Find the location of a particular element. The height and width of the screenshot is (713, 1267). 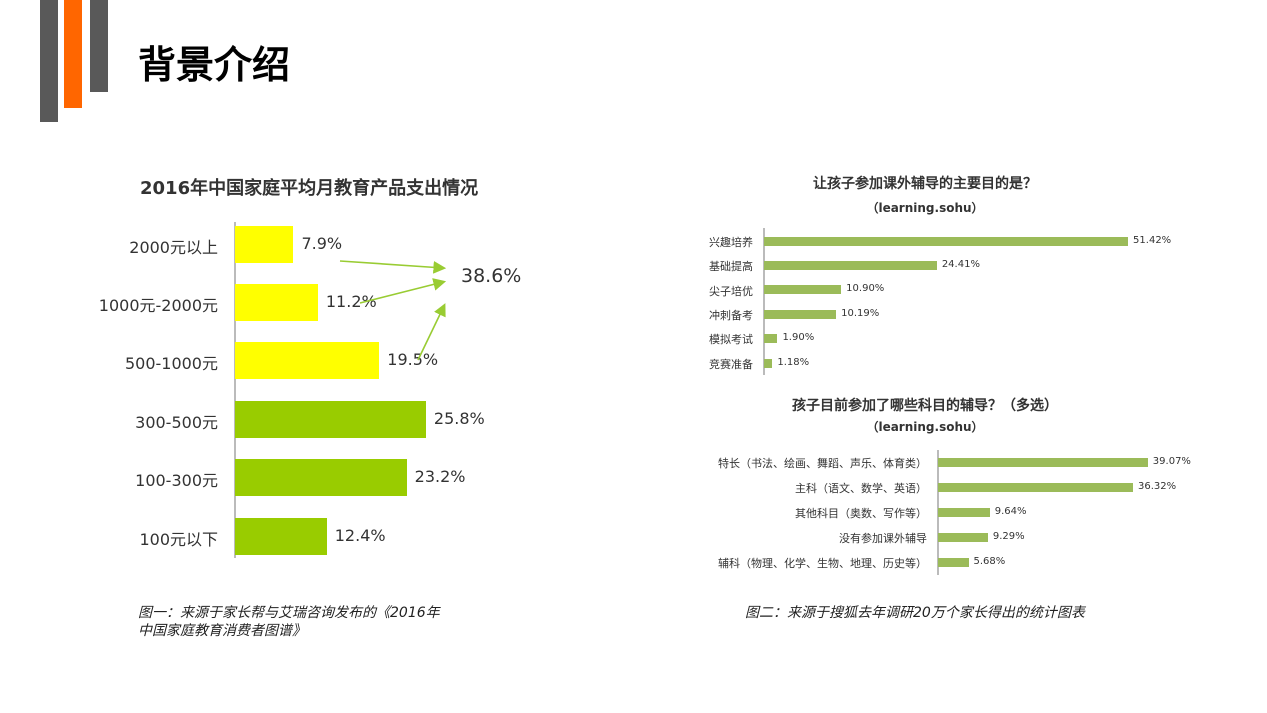

value-label: 23.2% is located at coordinates (440, 477).